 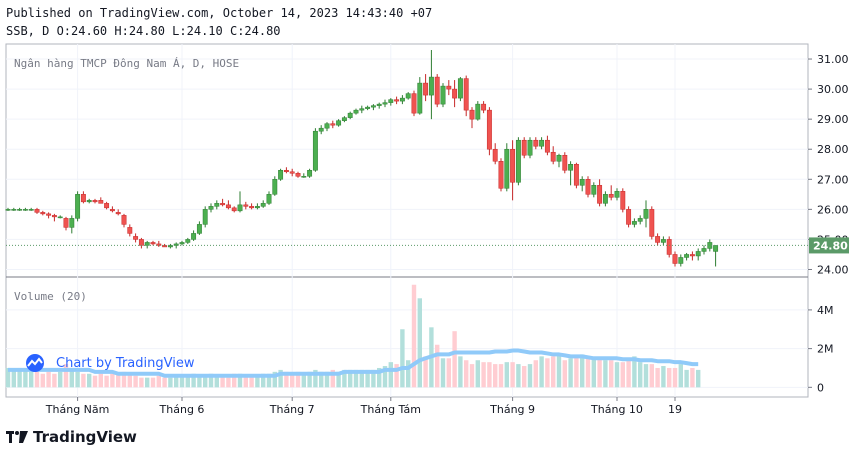 I want to click on tradingview-watermark: Chart by TradingView, so click(x=108, y=363).